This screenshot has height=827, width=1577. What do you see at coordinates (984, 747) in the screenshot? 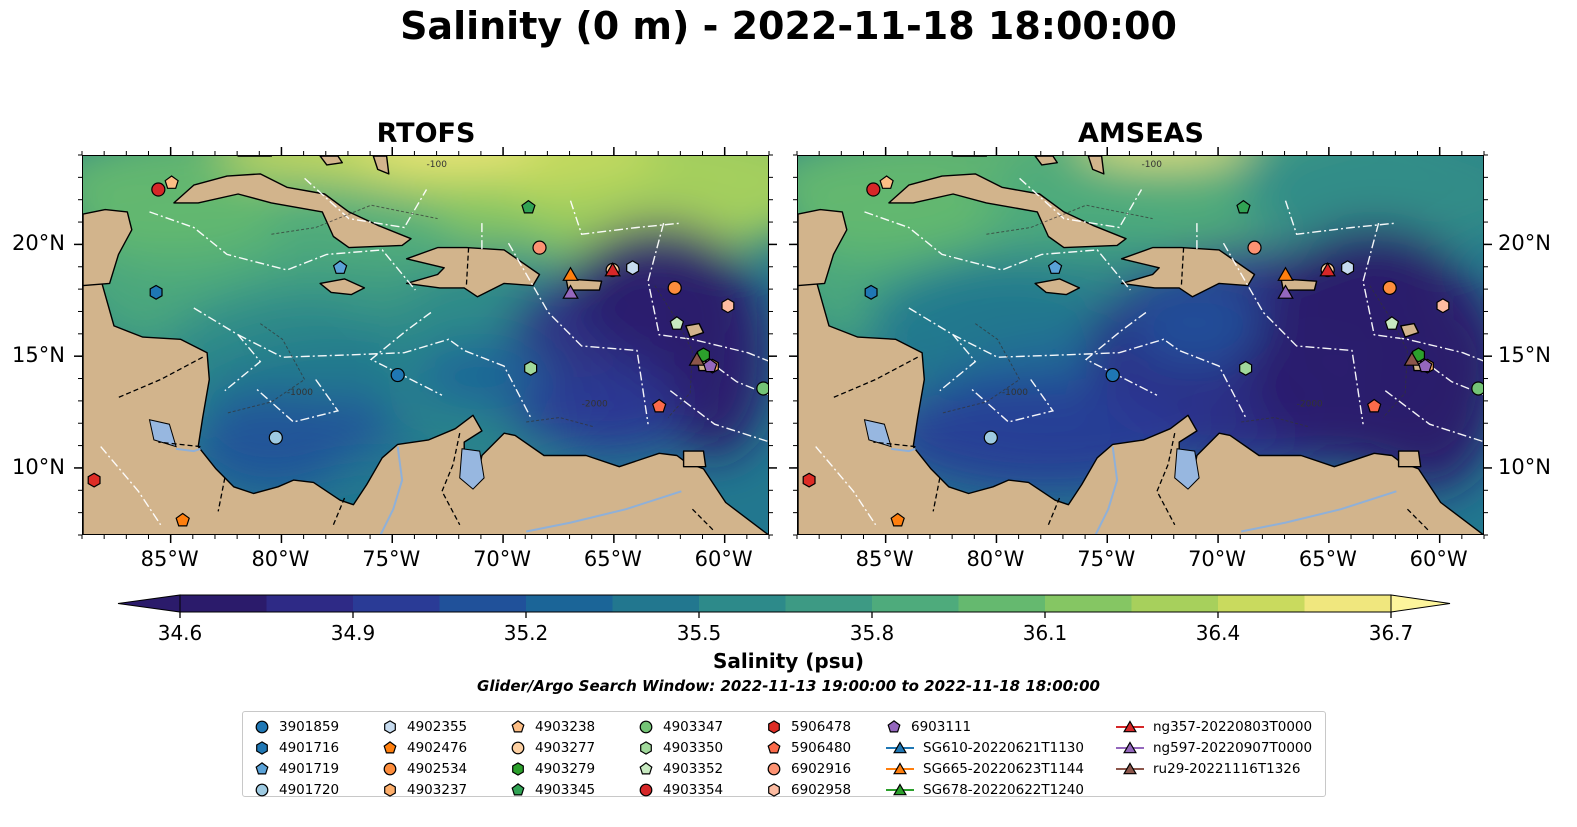
I see `legend-entry: SG610-20220621T1130` at bounding box center [984, 747].